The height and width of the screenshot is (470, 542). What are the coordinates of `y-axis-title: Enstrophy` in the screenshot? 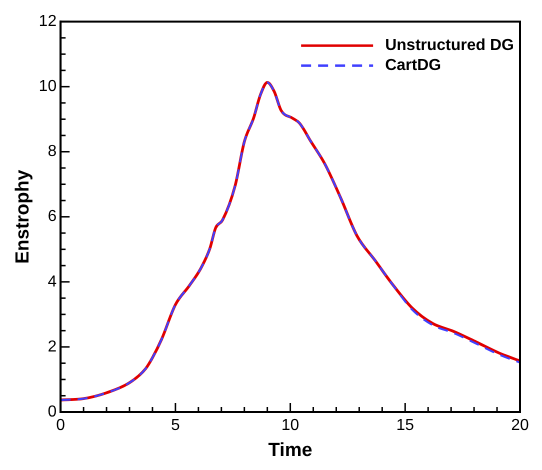 It's located at (23, 216).